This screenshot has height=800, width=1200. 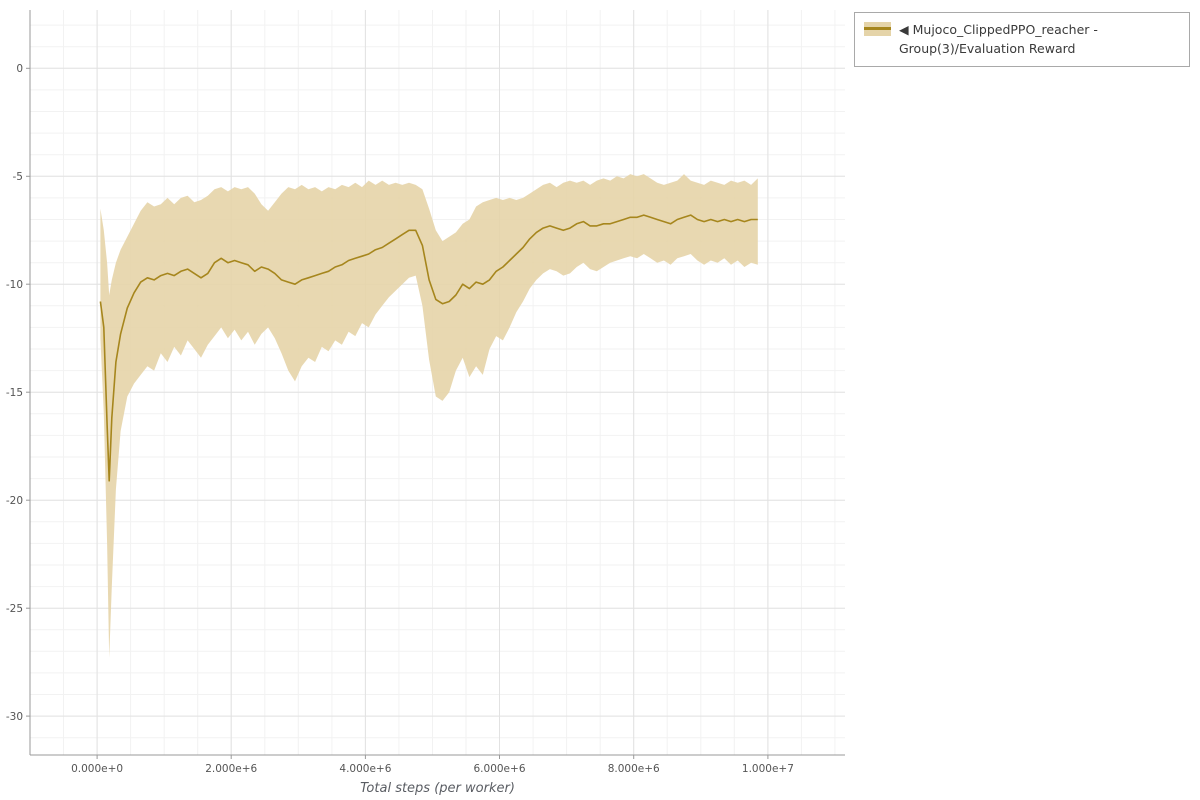 What do you see at coordinates (14, 717) in the screenshot?
I see `y-tick-label: -30` at bounding box center [14, 717].